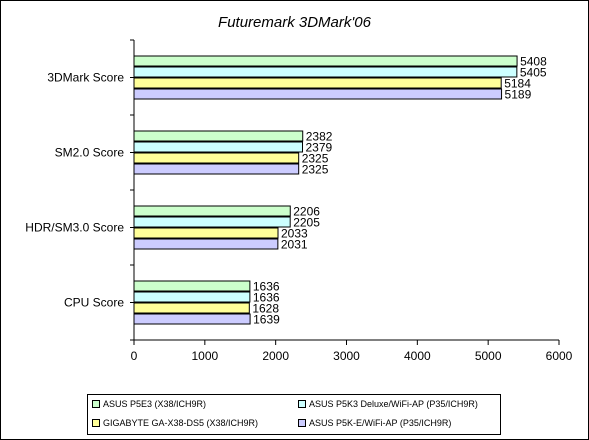  I want to click on legend-item: GIGABYTE GA-X38-DS5 (X38/ICH9R), so click(175, 423).